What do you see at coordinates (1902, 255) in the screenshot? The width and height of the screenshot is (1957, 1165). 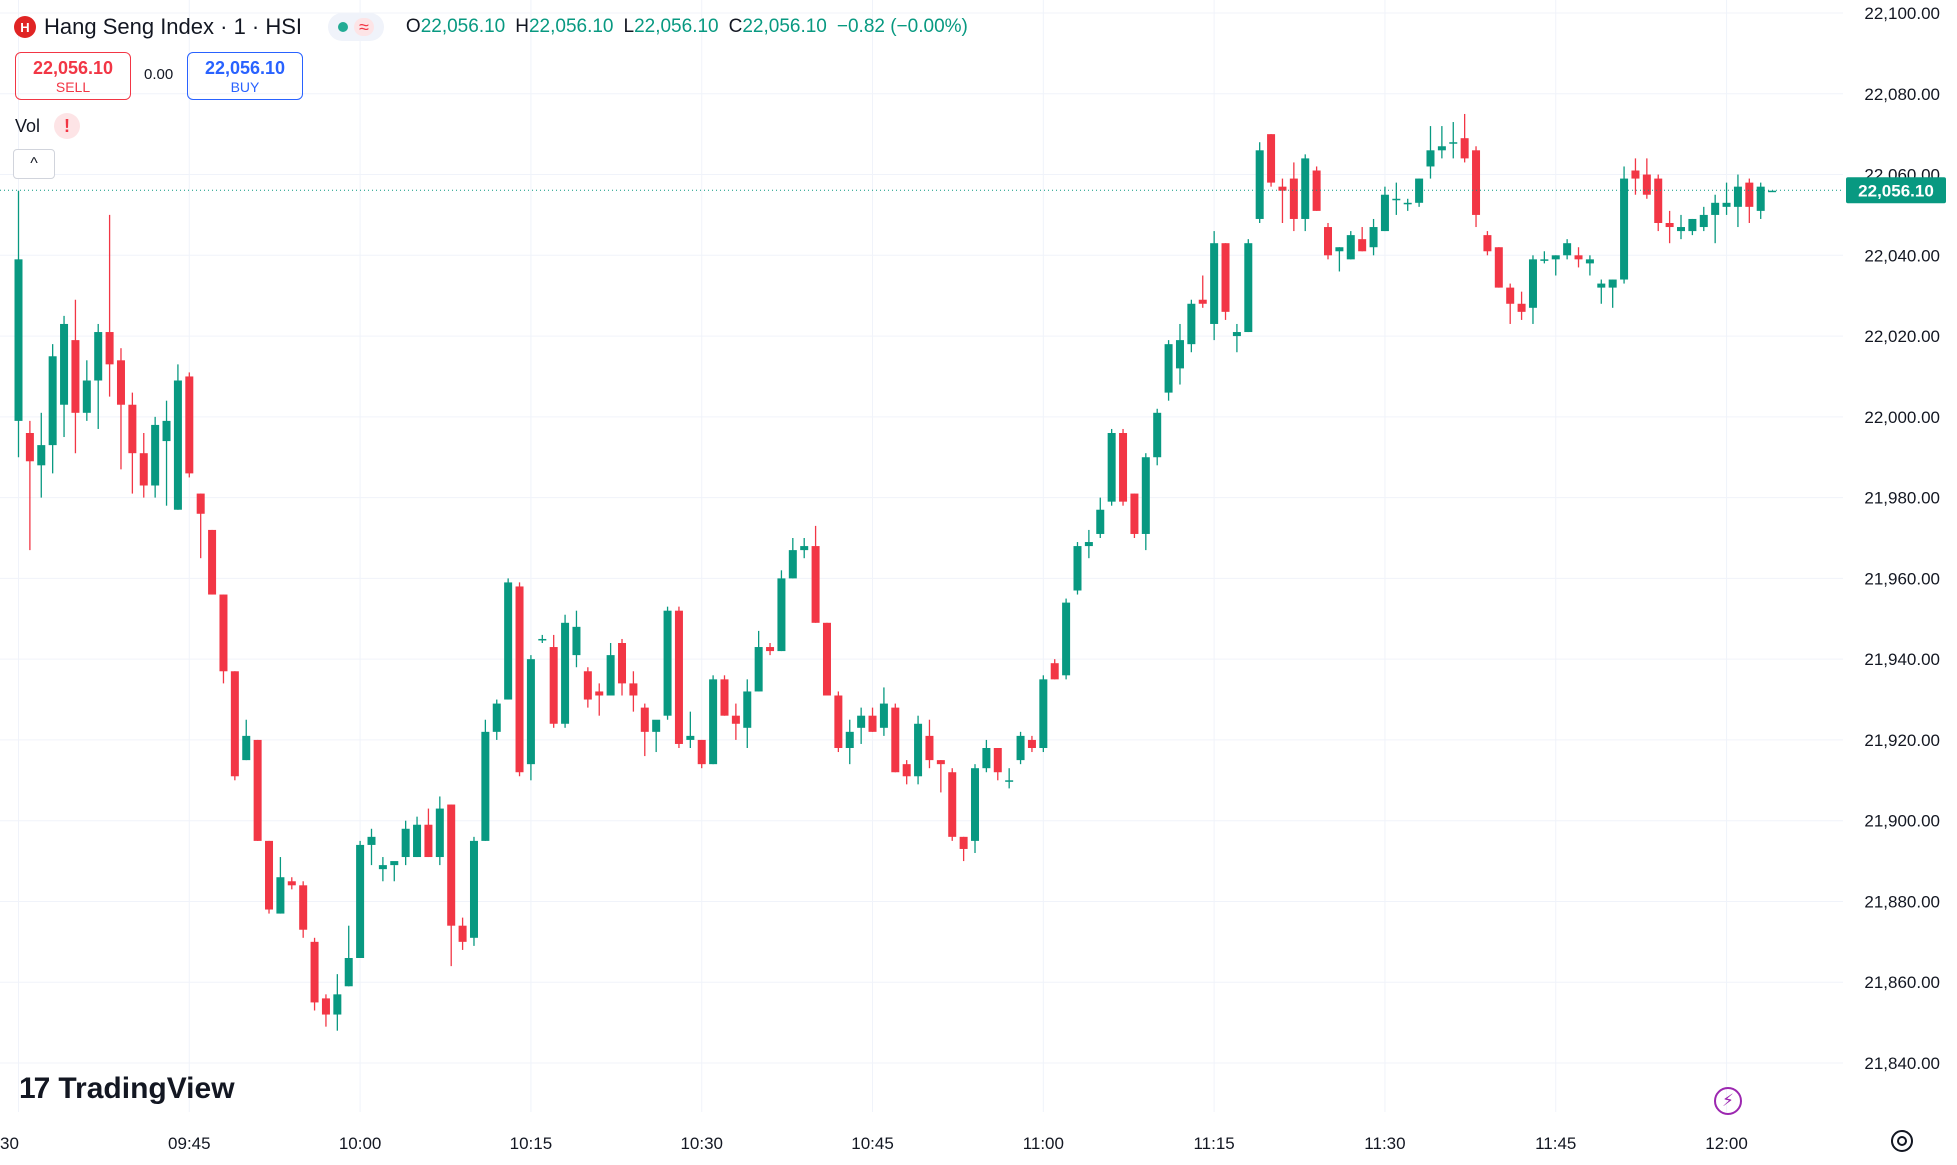 I see `y-axis-tick-label: 22,040.00` at bounding box center [1902, 255].